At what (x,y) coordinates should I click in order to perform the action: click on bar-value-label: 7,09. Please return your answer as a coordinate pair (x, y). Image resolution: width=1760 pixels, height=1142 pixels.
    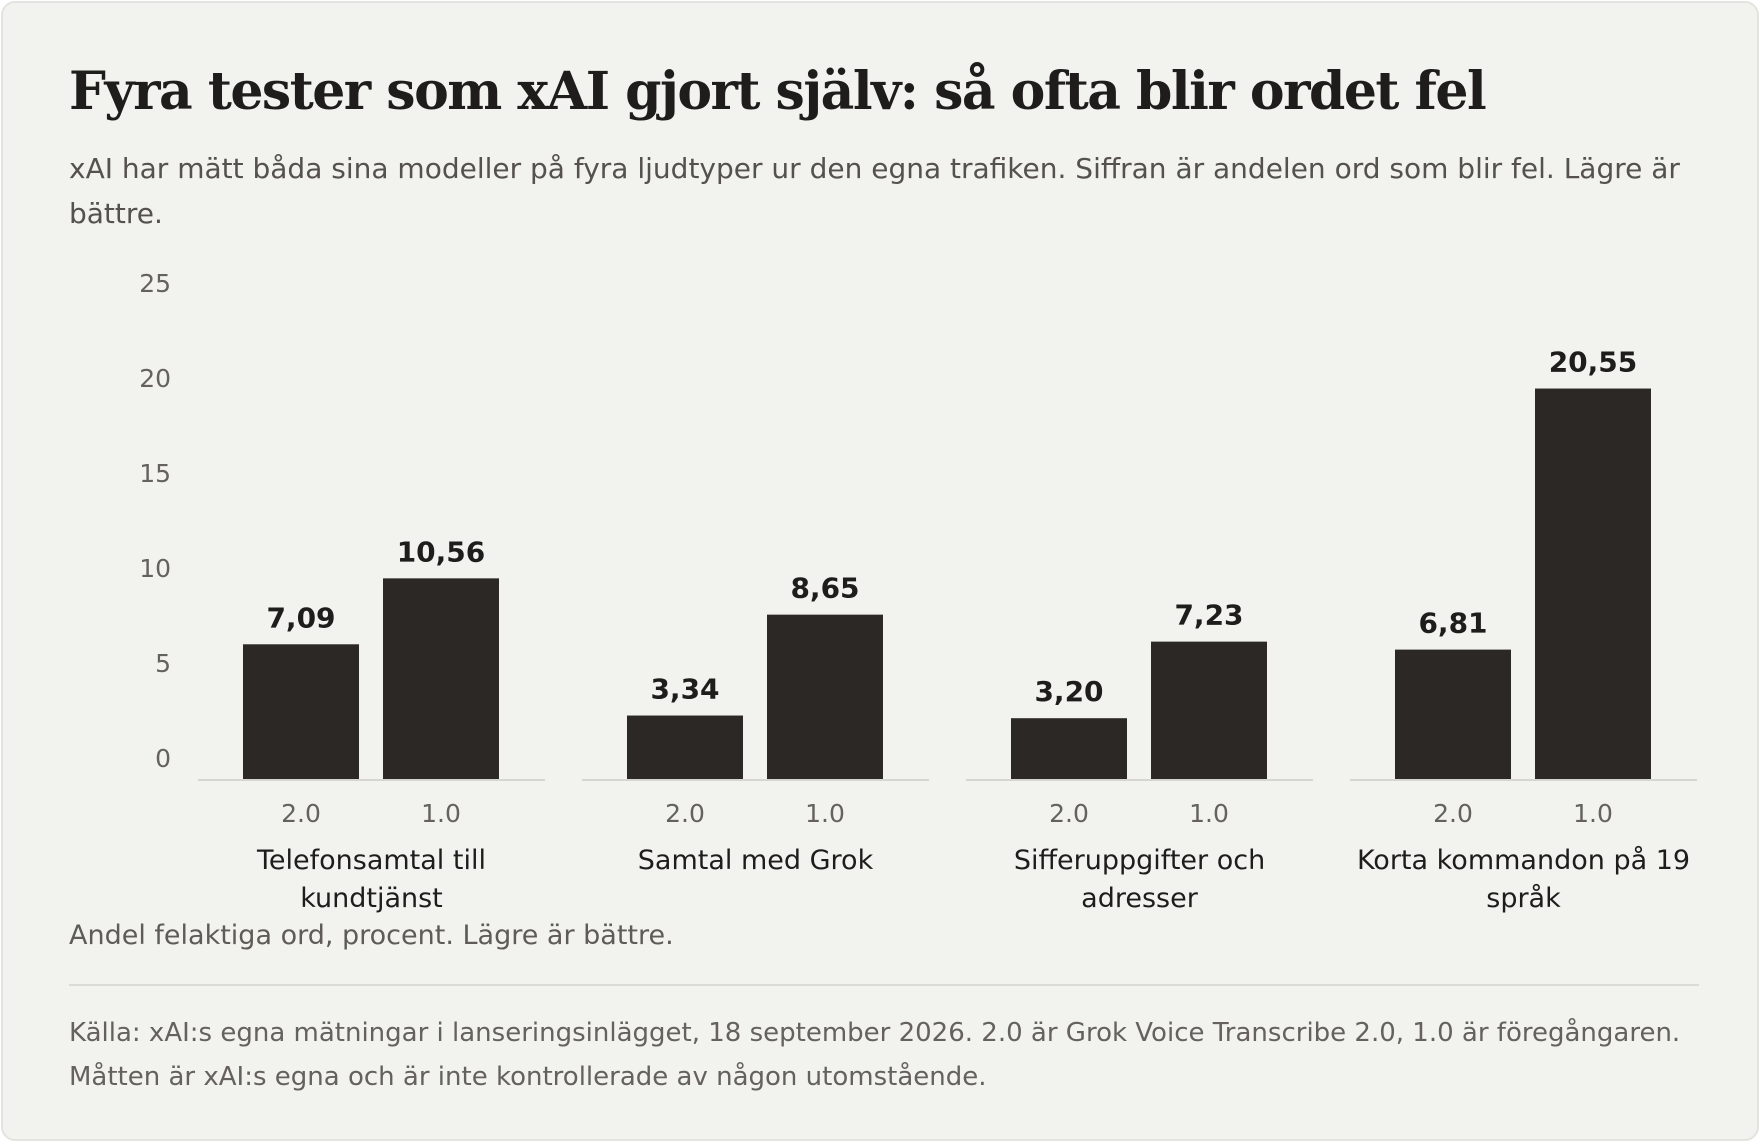
    Looking at the image, I should click on (300, 617).